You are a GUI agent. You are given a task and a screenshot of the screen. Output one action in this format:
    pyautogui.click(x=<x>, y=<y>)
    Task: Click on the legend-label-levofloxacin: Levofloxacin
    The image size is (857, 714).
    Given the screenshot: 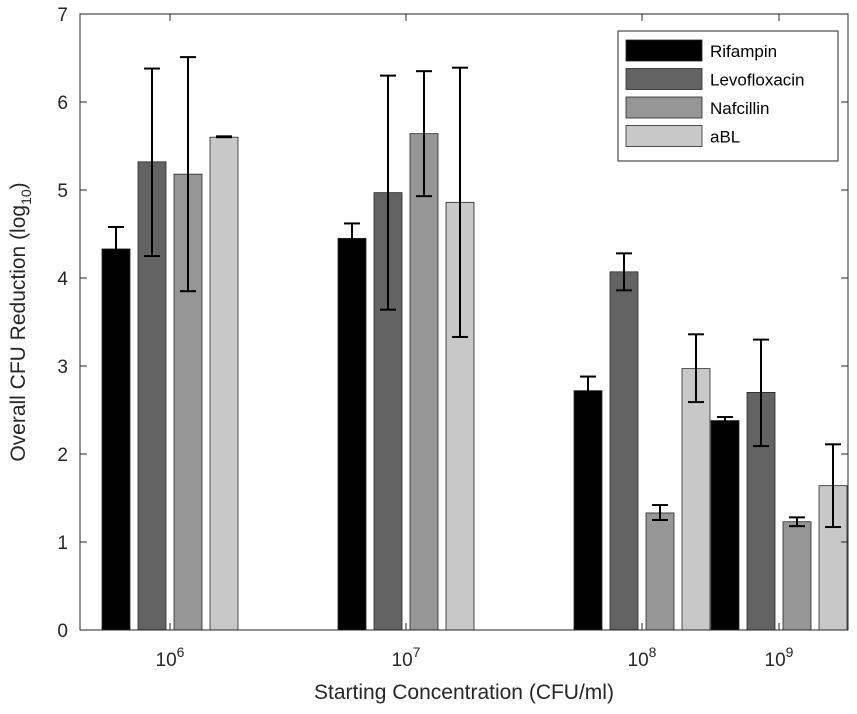 What is the action you would take?
    pyautogui.click(x=757, y=80)
    